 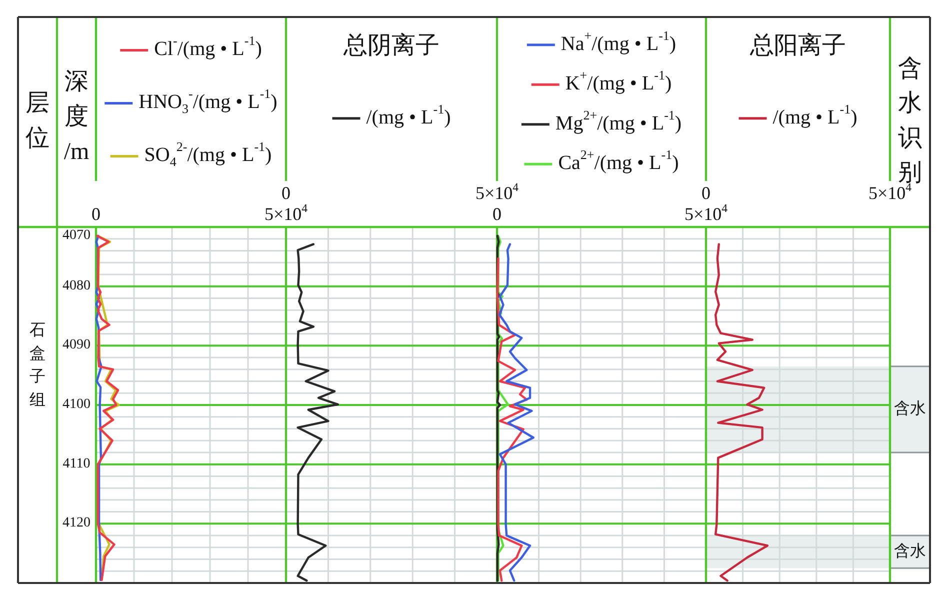 I want to click on legend-item: HNO$_{3}$$^{-}$/(mg • L$^{-1}$), so click(x=191, y=101).